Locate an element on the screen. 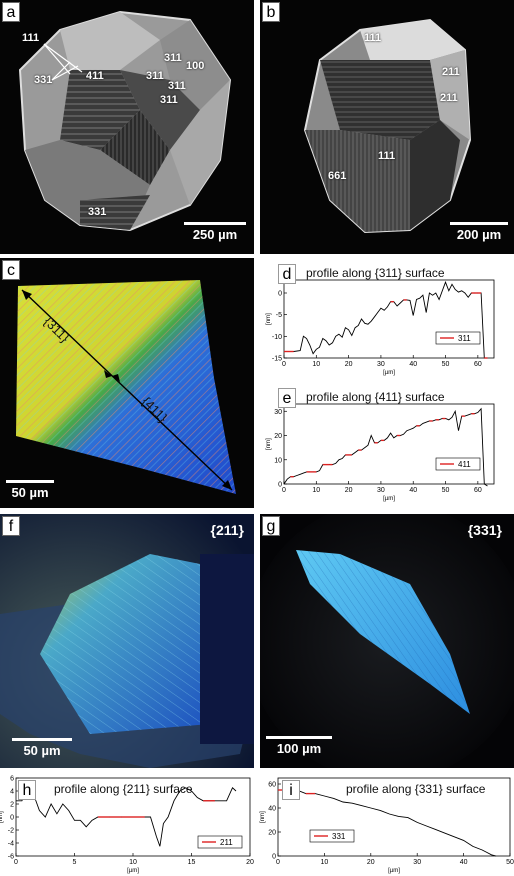  panel-h-letter: h is located at coordinates (27, 790).